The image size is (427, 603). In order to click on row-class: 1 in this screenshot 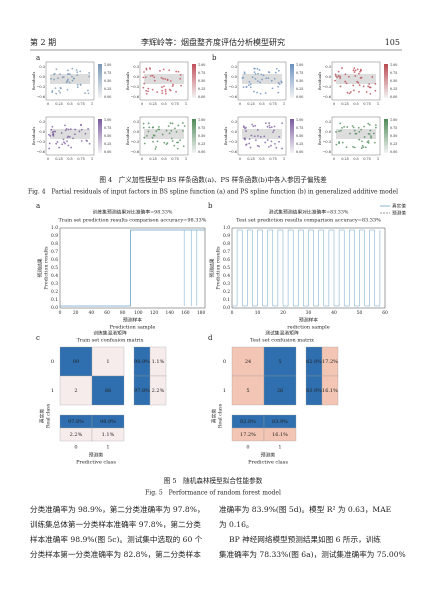, I will do `click(224, 391)`.